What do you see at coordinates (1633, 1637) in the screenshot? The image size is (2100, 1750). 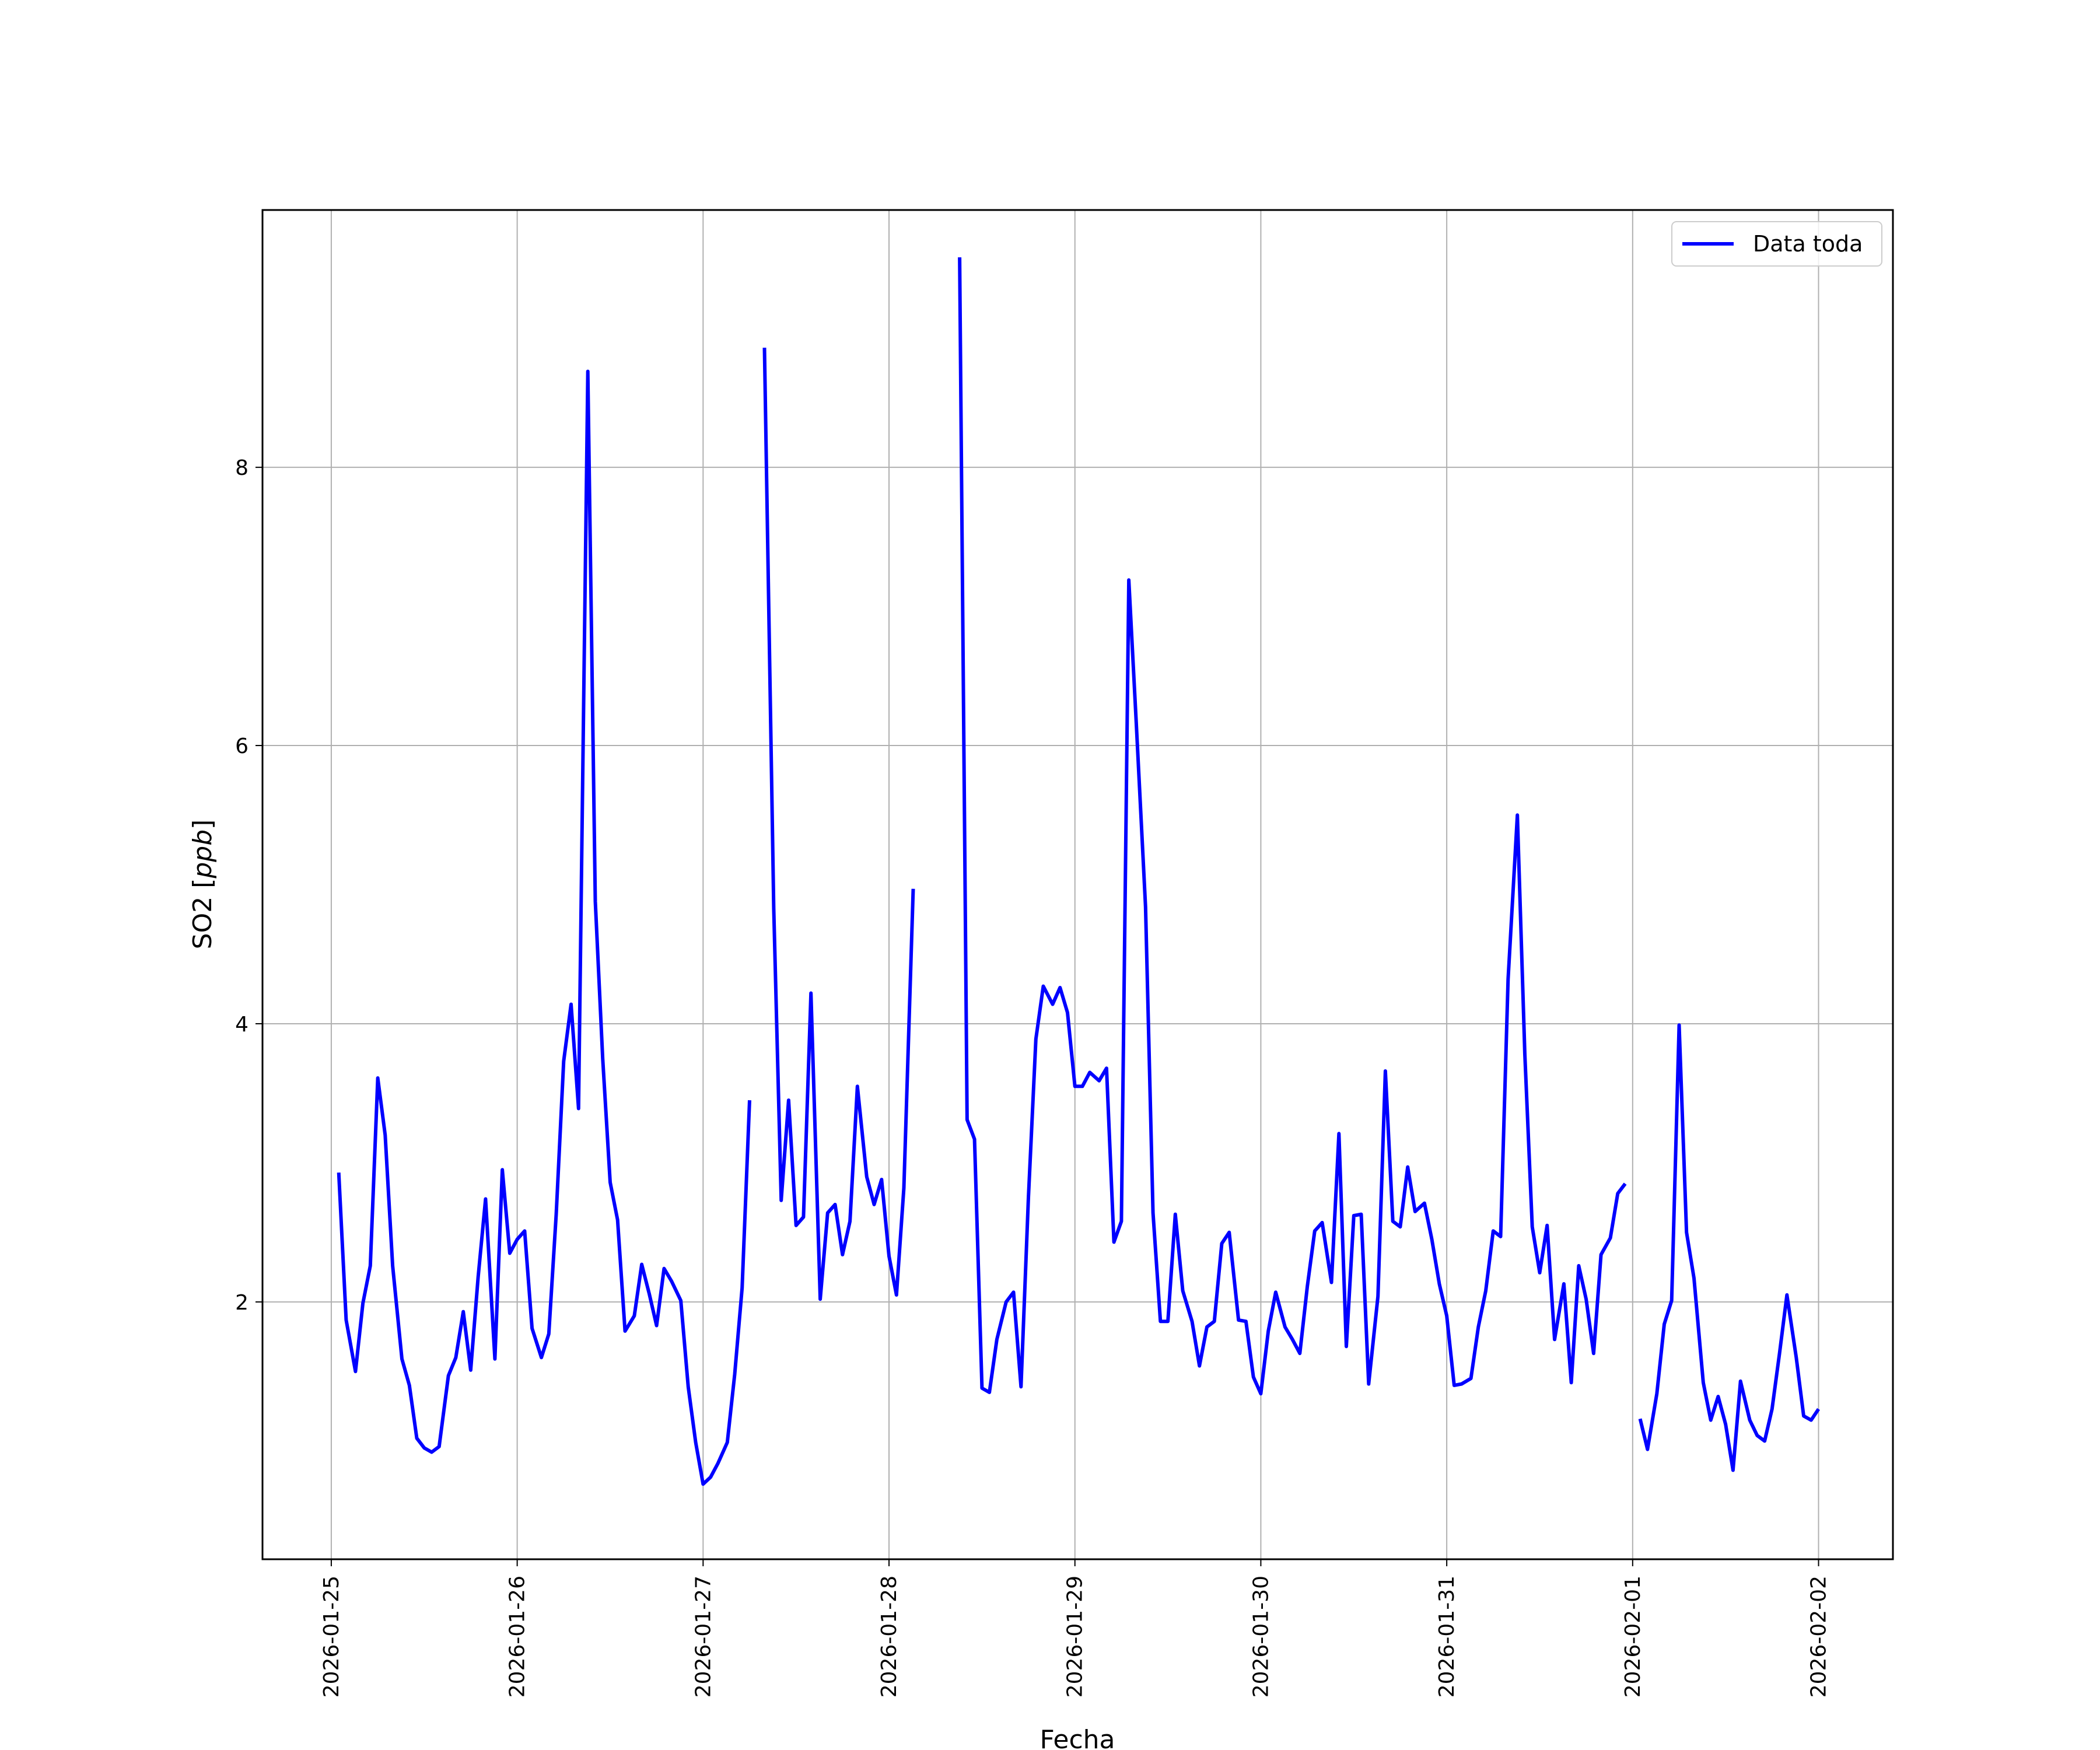 I see `x-tick-label: 2026-02-01` at bounding box center [1633, 1637].